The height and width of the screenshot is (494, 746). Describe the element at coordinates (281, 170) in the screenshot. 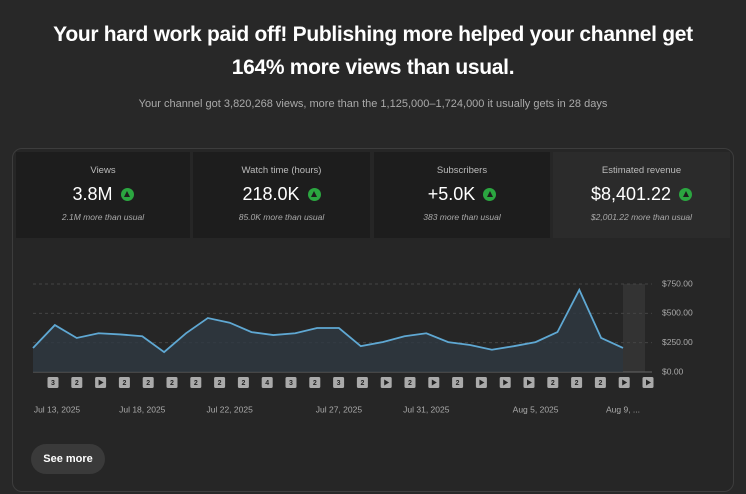

I see `metric-label: Watch time (hours)` at that location.